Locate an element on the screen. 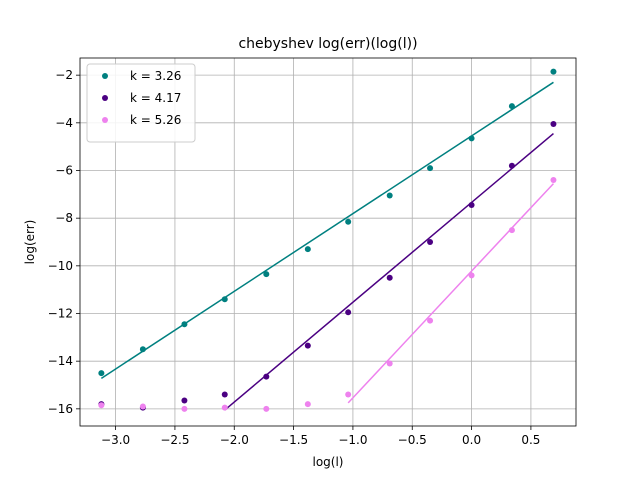  chart-title: chebyshev log(err)(log(l)) is located at coordinates (327, 44).